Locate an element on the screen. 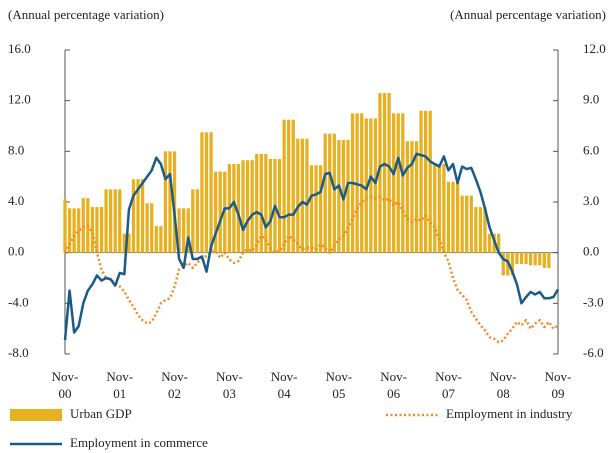  y-tick-label: 0.0 is located at coordinates (16, 251).